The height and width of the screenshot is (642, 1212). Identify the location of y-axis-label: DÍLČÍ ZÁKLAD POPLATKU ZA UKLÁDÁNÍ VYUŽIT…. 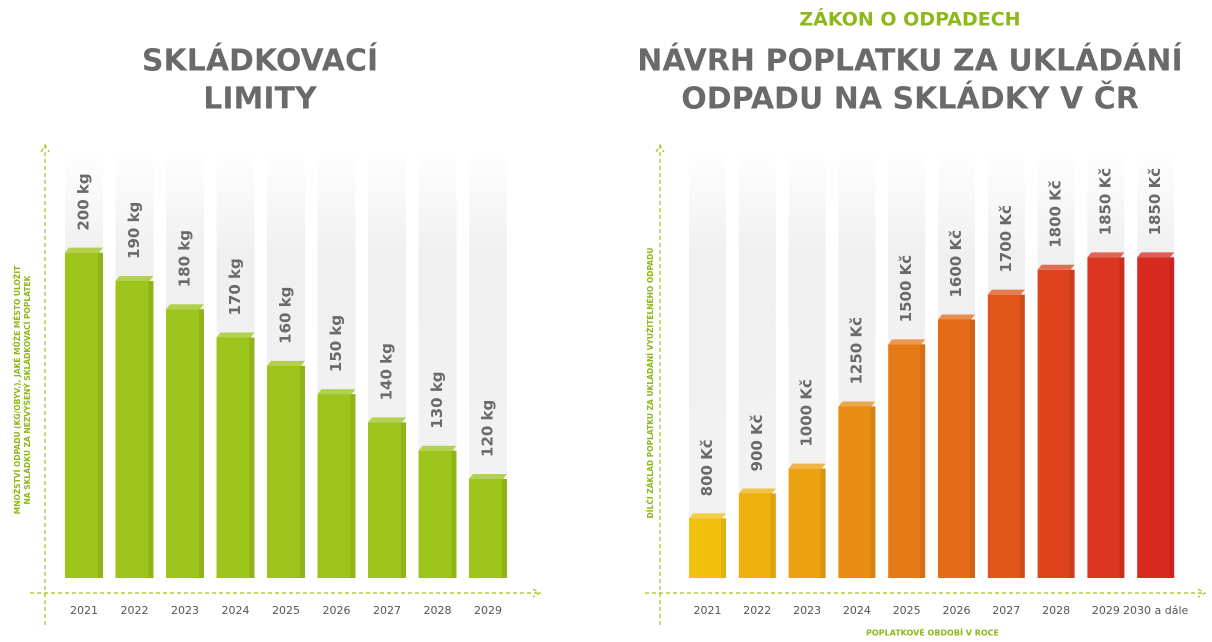
(650, 383).